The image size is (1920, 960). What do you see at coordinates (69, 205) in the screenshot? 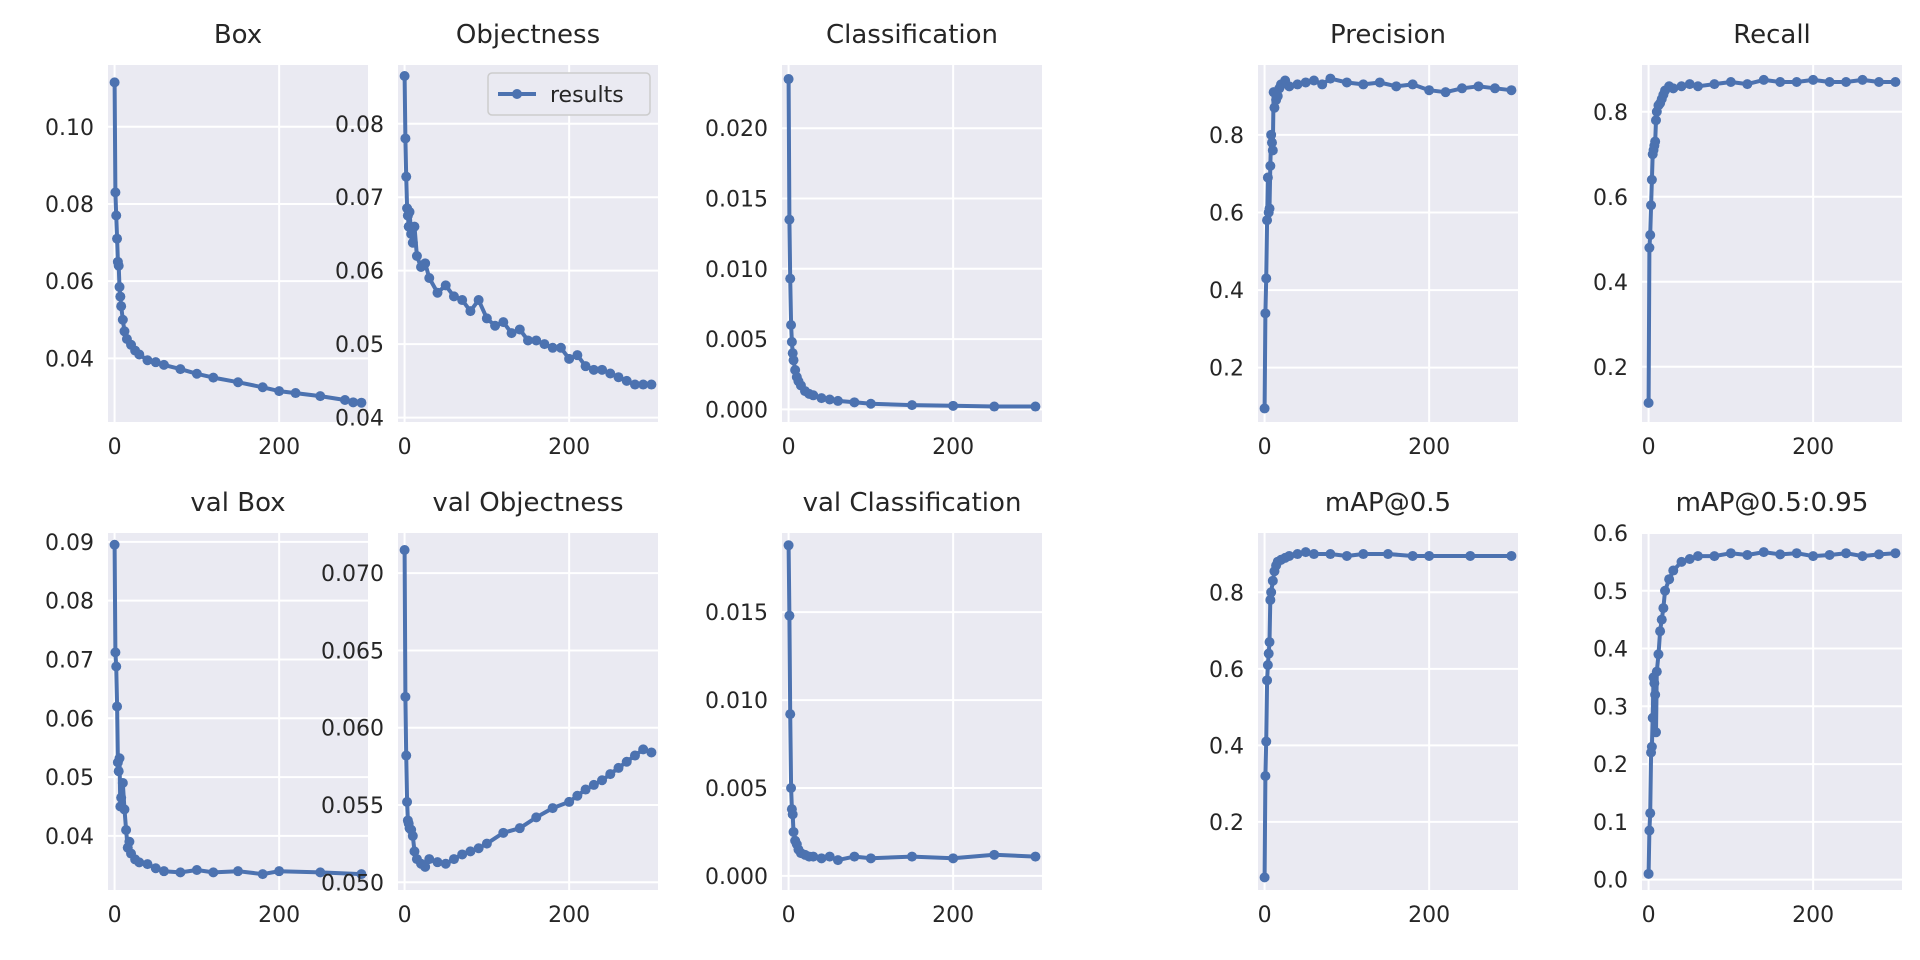
I see `y-tick-label: 0.08` at bounding box center [69, 205].